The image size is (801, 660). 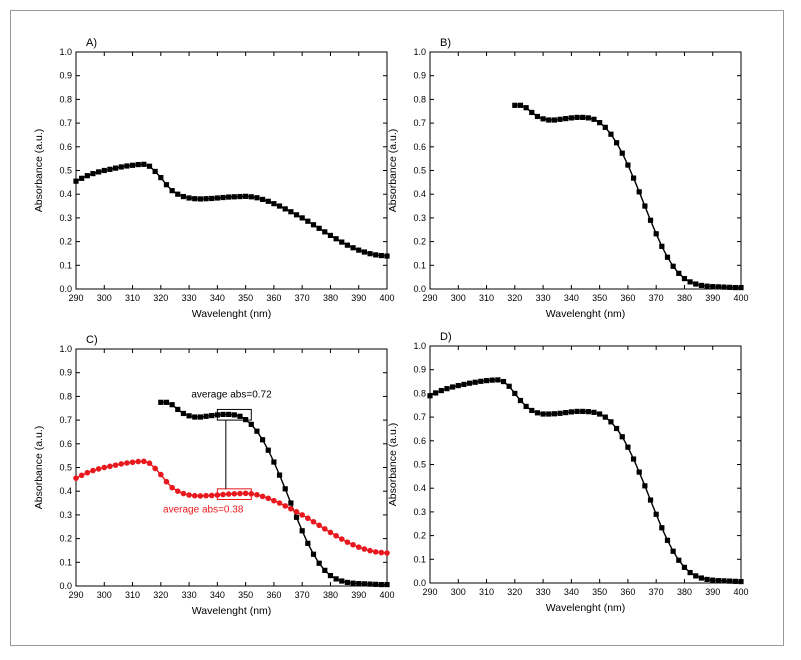 What do you see at coordinates (231, 170) in the screenshot?
I see `plot-area` at bounding box center [231, 170].